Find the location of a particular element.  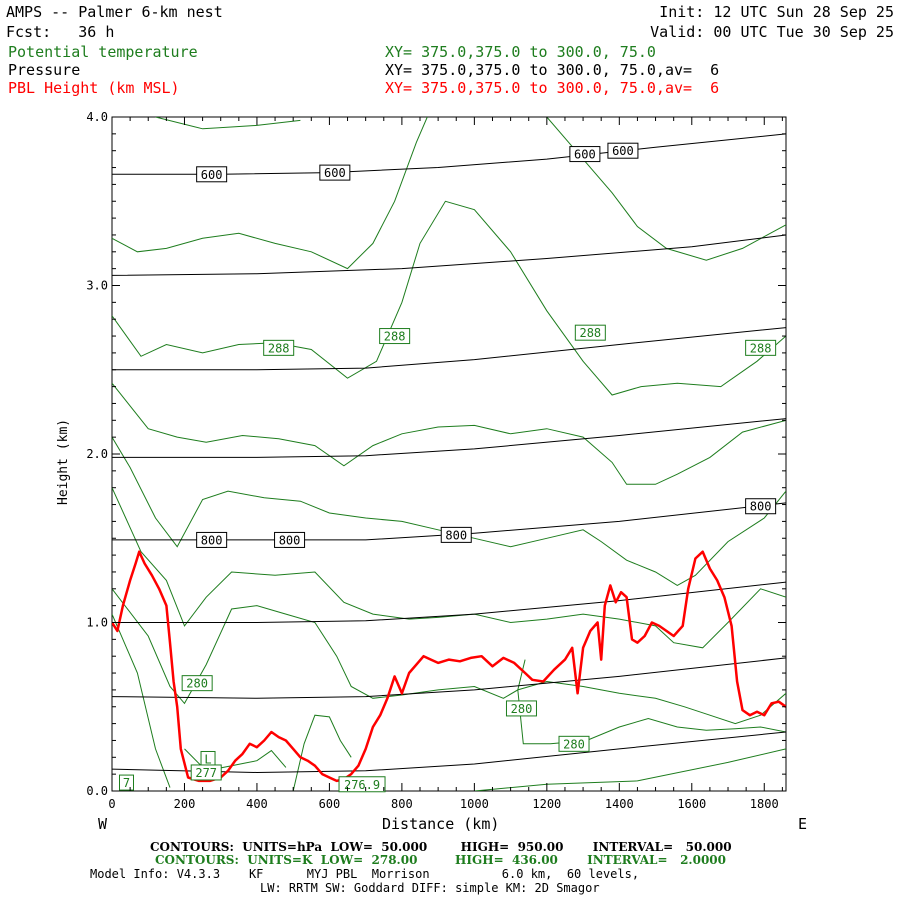

field-pressure-name: Pressure is located at coordinates (44, 70).